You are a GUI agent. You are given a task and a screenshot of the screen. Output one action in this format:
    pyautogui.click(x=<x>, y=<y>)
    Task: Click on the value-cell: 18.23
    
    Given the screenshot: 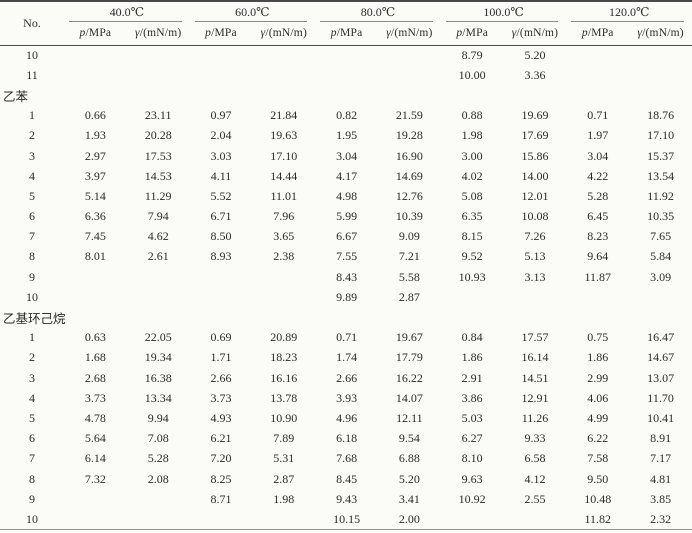 What is the action you would take?
    pyautogui.click(x=284, y=357)
    